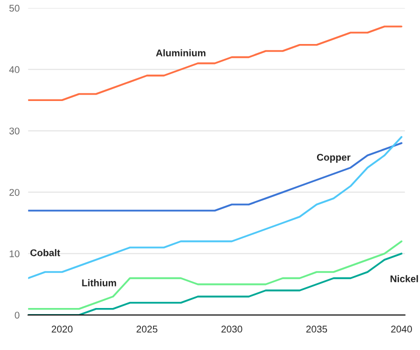  Describe the element at coordinates (17, 315) in the screenshot. I see `y-tick-label: 0` at that location.